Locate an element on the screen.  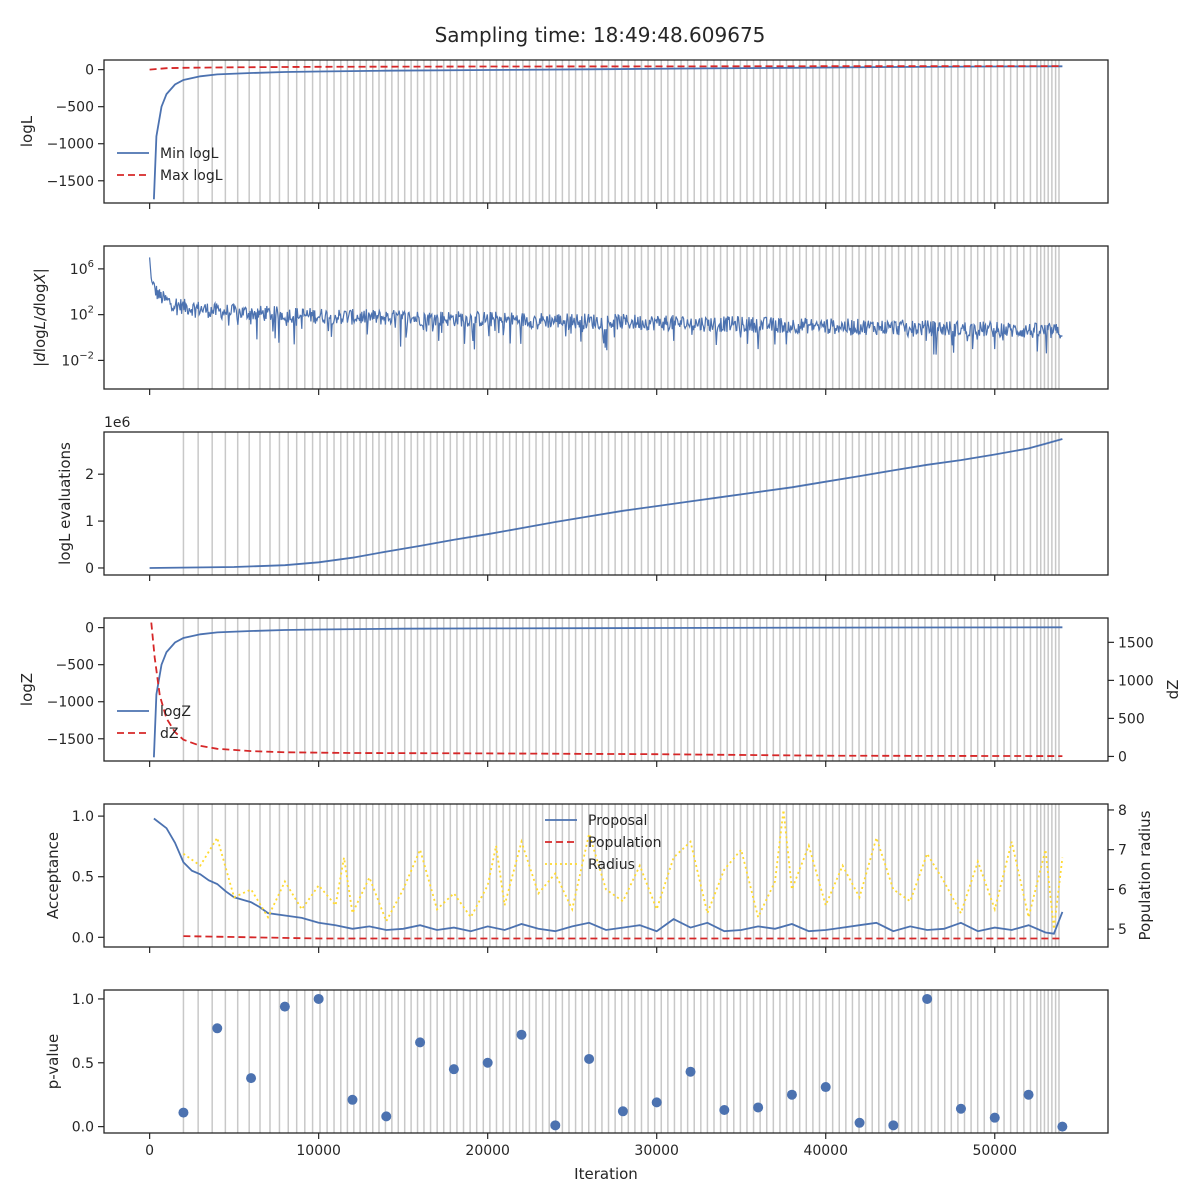
x-tick-label: 50000 is located at coordinates (994, 1151).